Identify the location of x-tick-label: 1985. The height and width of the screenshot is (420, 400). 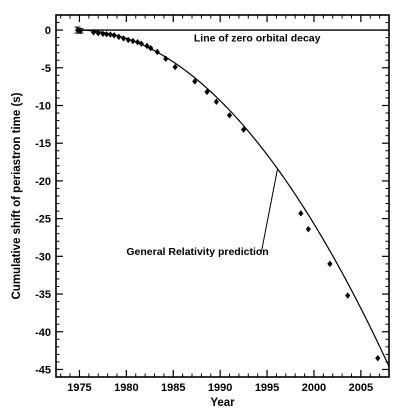
(173, 388).